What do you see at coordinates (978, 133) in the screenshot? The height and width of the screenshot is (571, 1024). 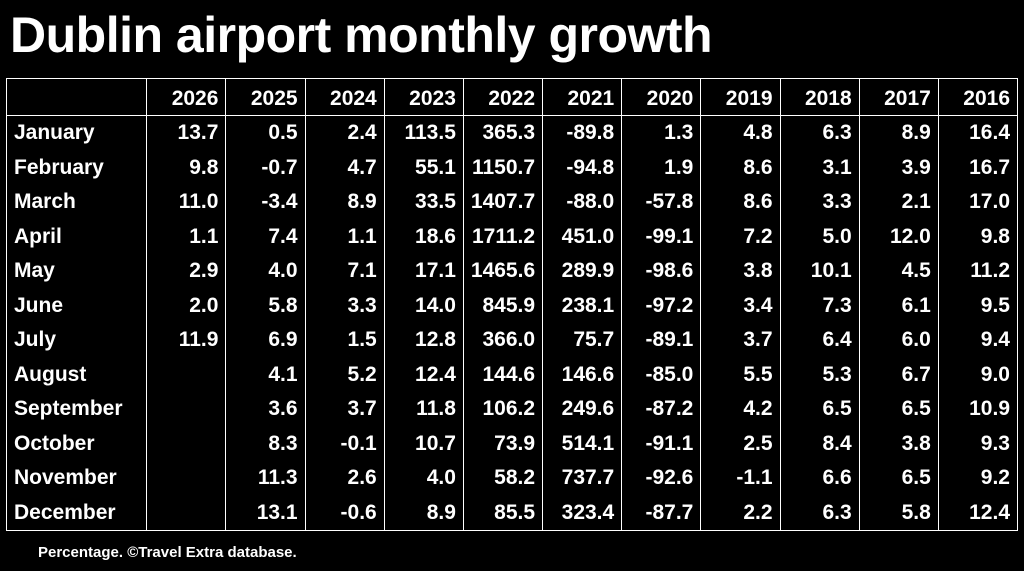 I see `table-cell: 16.4` at bounding box center [978, 133].